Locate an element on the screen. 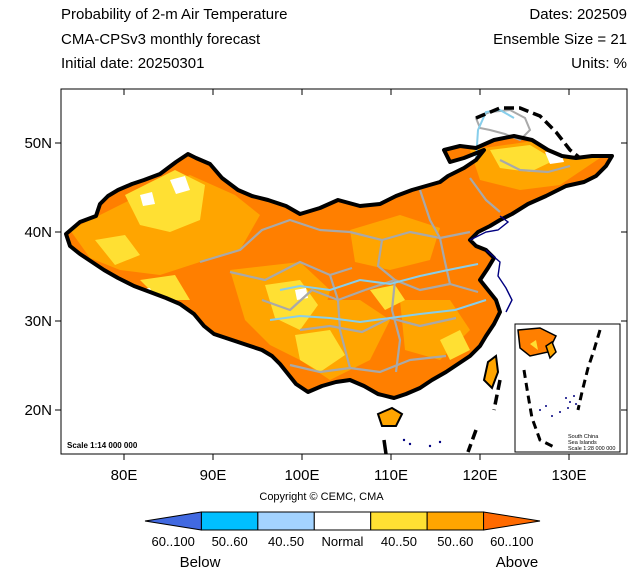  colorbar-label-0: 60..100 is located at coordinates (173, 541).